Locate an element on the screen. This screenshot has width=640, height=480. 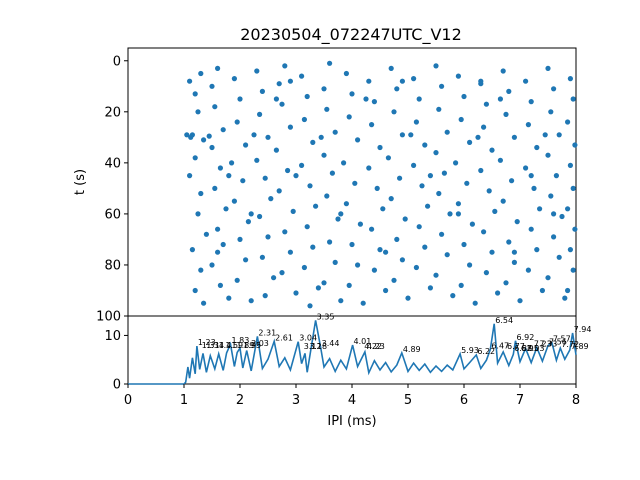
y-tick-label: 60 is located at coordinates (112, 214).